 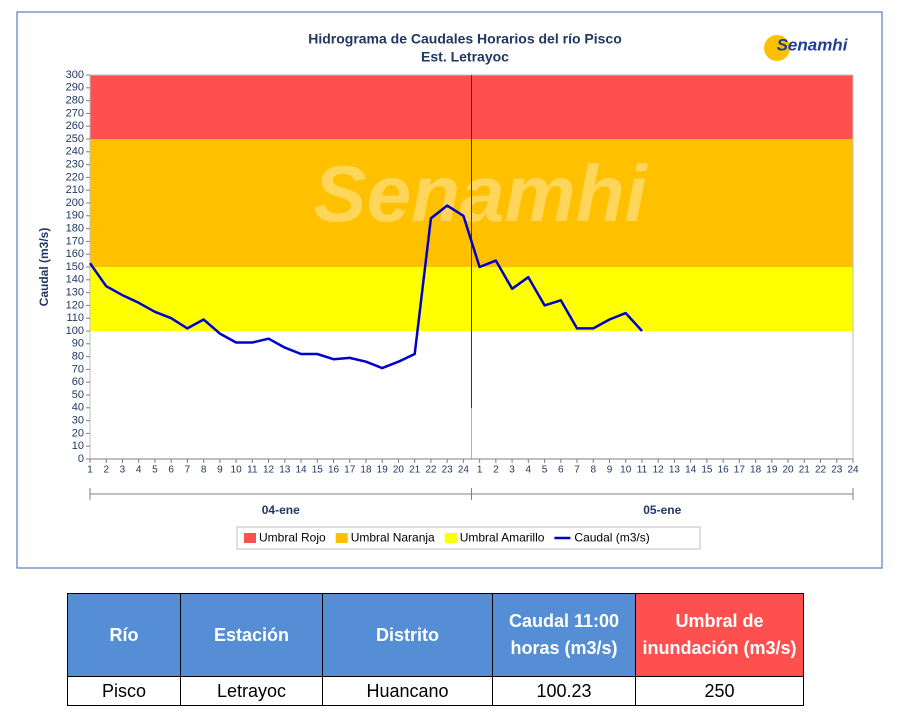 I want to click on y-tick-label: 20, so click(x=78, y=433).